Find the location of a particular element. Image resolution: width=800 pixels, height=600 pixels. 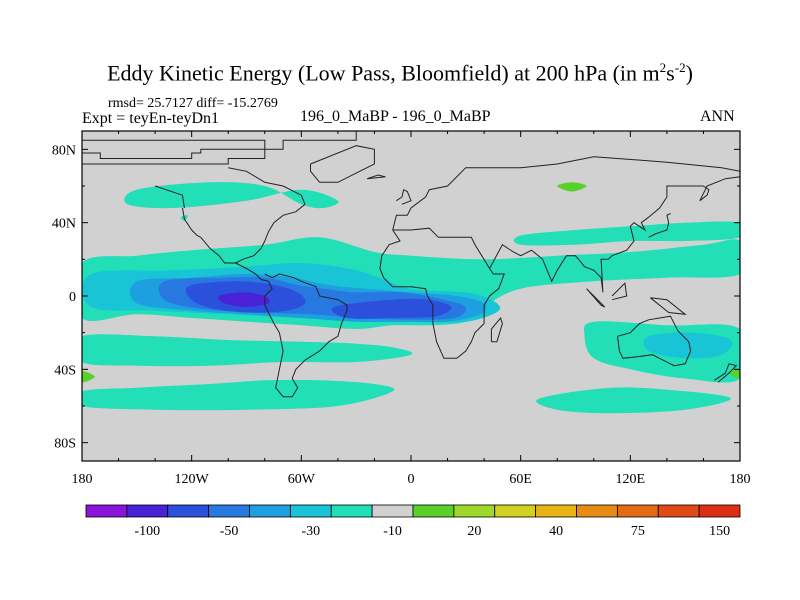

colorbar: -100 -50 -30 -10 20 40 75 150 is located at coordinates (413, 521).